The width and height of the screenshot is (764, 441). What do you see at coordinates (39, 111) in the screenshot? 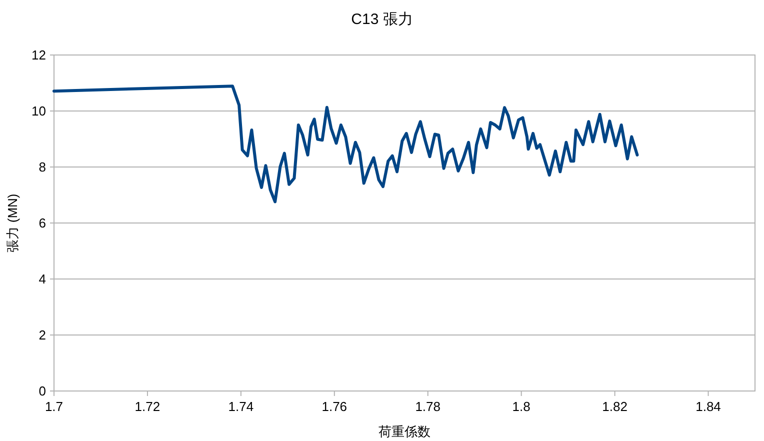
I see `ytick: 10` at bounding box center [39, 111].